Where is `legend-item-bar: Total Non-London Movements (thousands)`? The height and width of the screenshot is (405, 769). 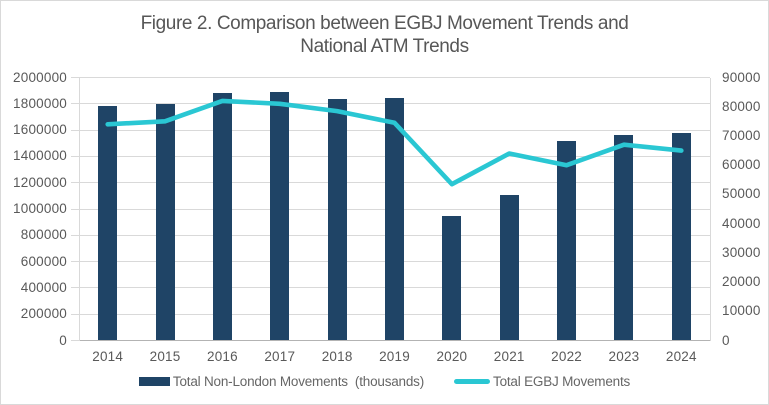
legend-item-bar: Total Non-London Movements (thousands) is located at coordinates (281, 381).